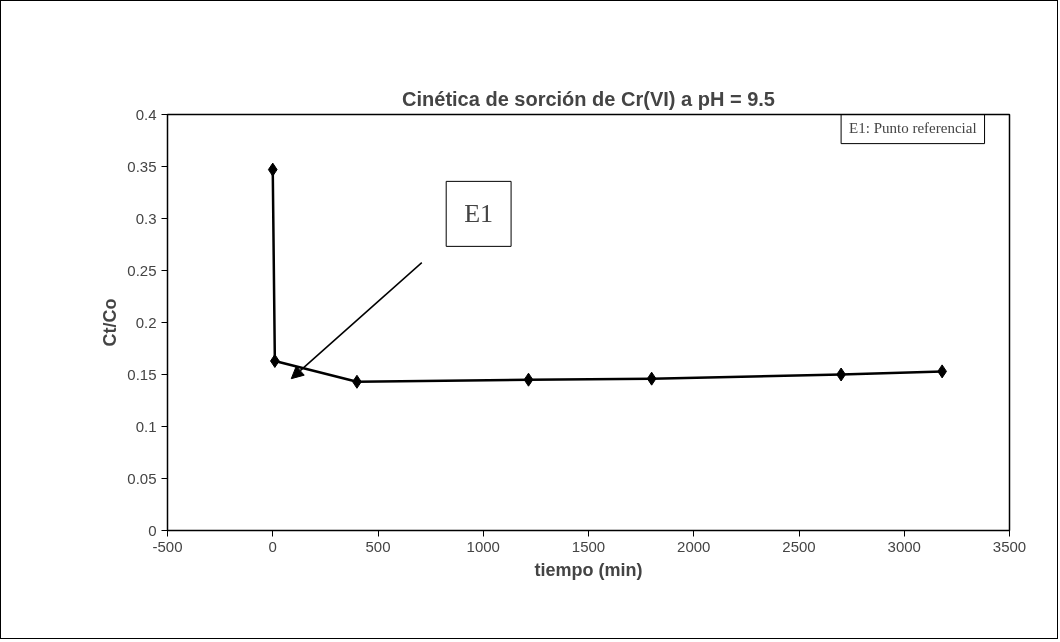 The height and width of the screenshot is (642, 1060). What do you see at coordinates (272, 546) in the screenshot?
I see `x-tick-label: 0` at bounding box center [272, 546].